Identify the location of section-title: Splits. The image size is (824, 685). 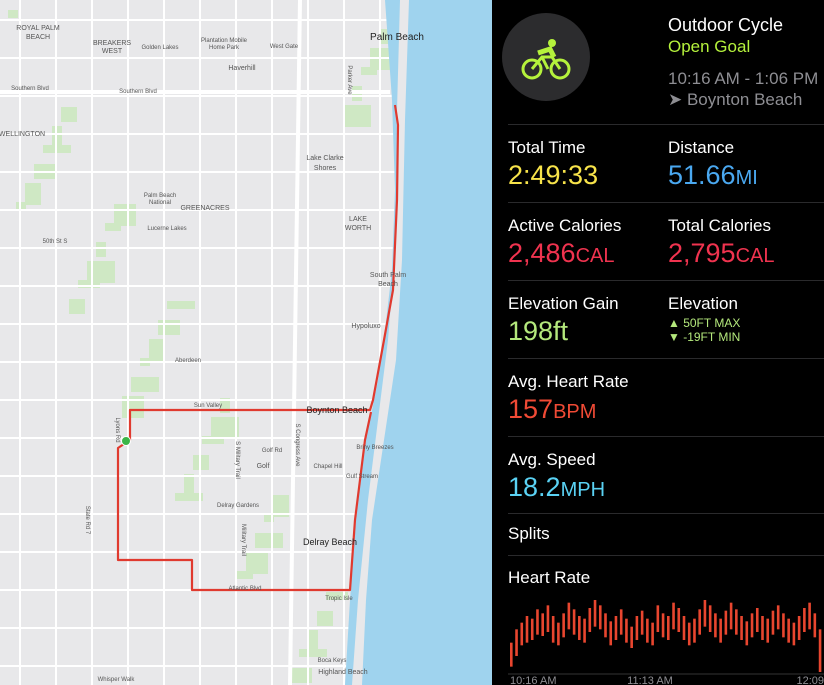
(529, 533).